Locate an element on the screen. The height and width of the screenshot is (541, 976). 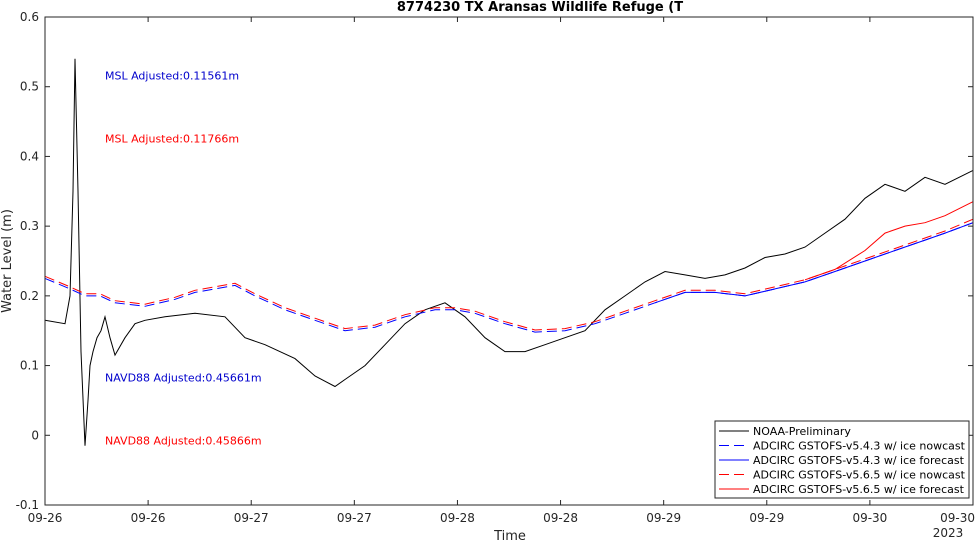
y-tick-label: 0.6 is located at coordinates (29, 17).